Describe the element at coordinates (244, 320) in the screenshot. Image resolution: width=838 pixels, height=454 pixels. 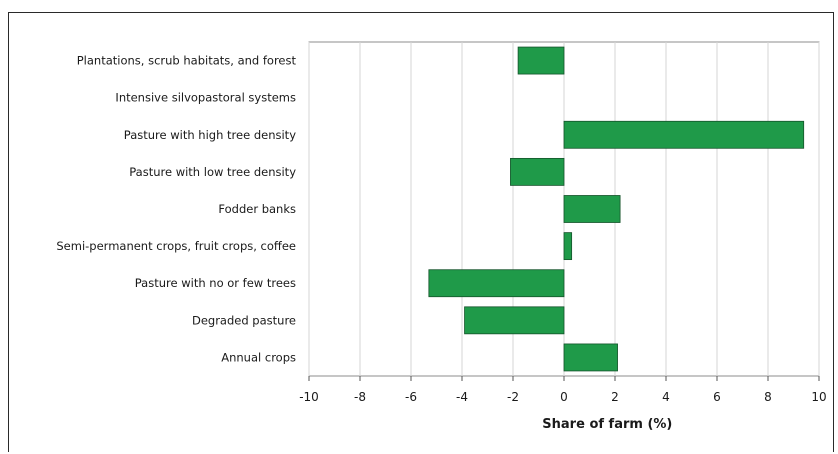
I see `category-label: Degraded pasture` at that location.